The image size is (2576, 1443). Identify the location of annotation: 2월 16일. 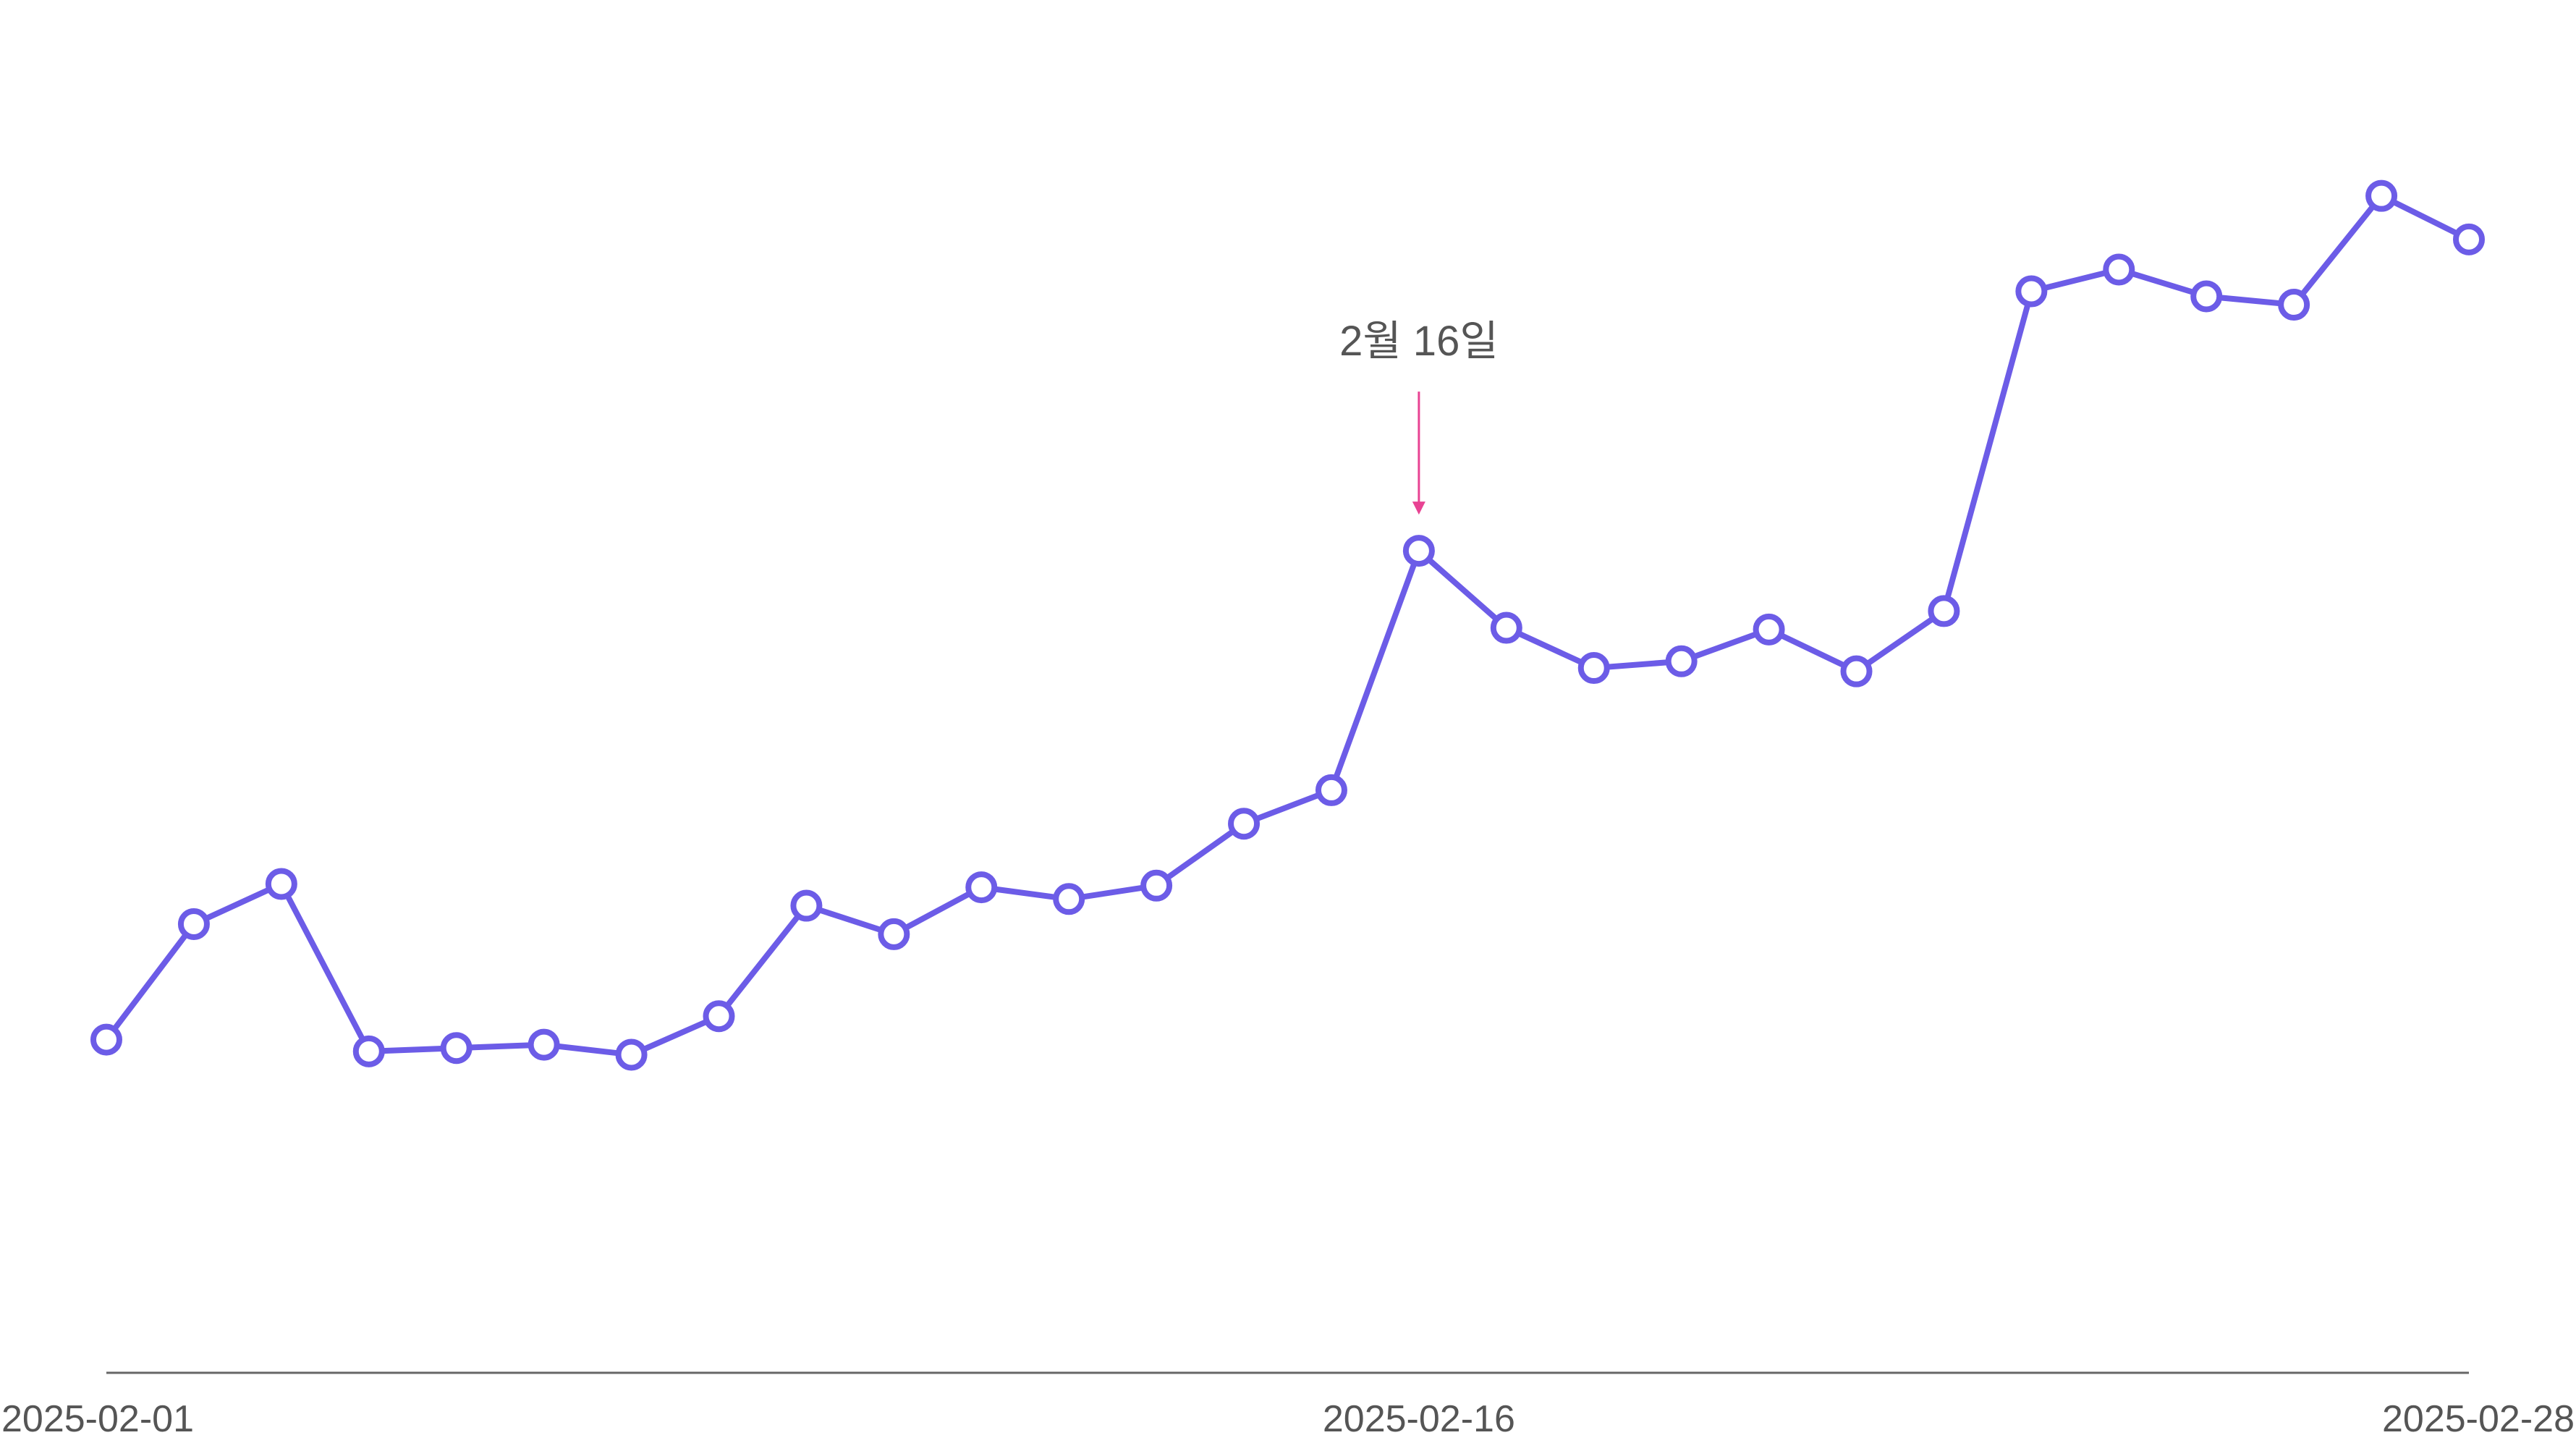
(1419, 416).